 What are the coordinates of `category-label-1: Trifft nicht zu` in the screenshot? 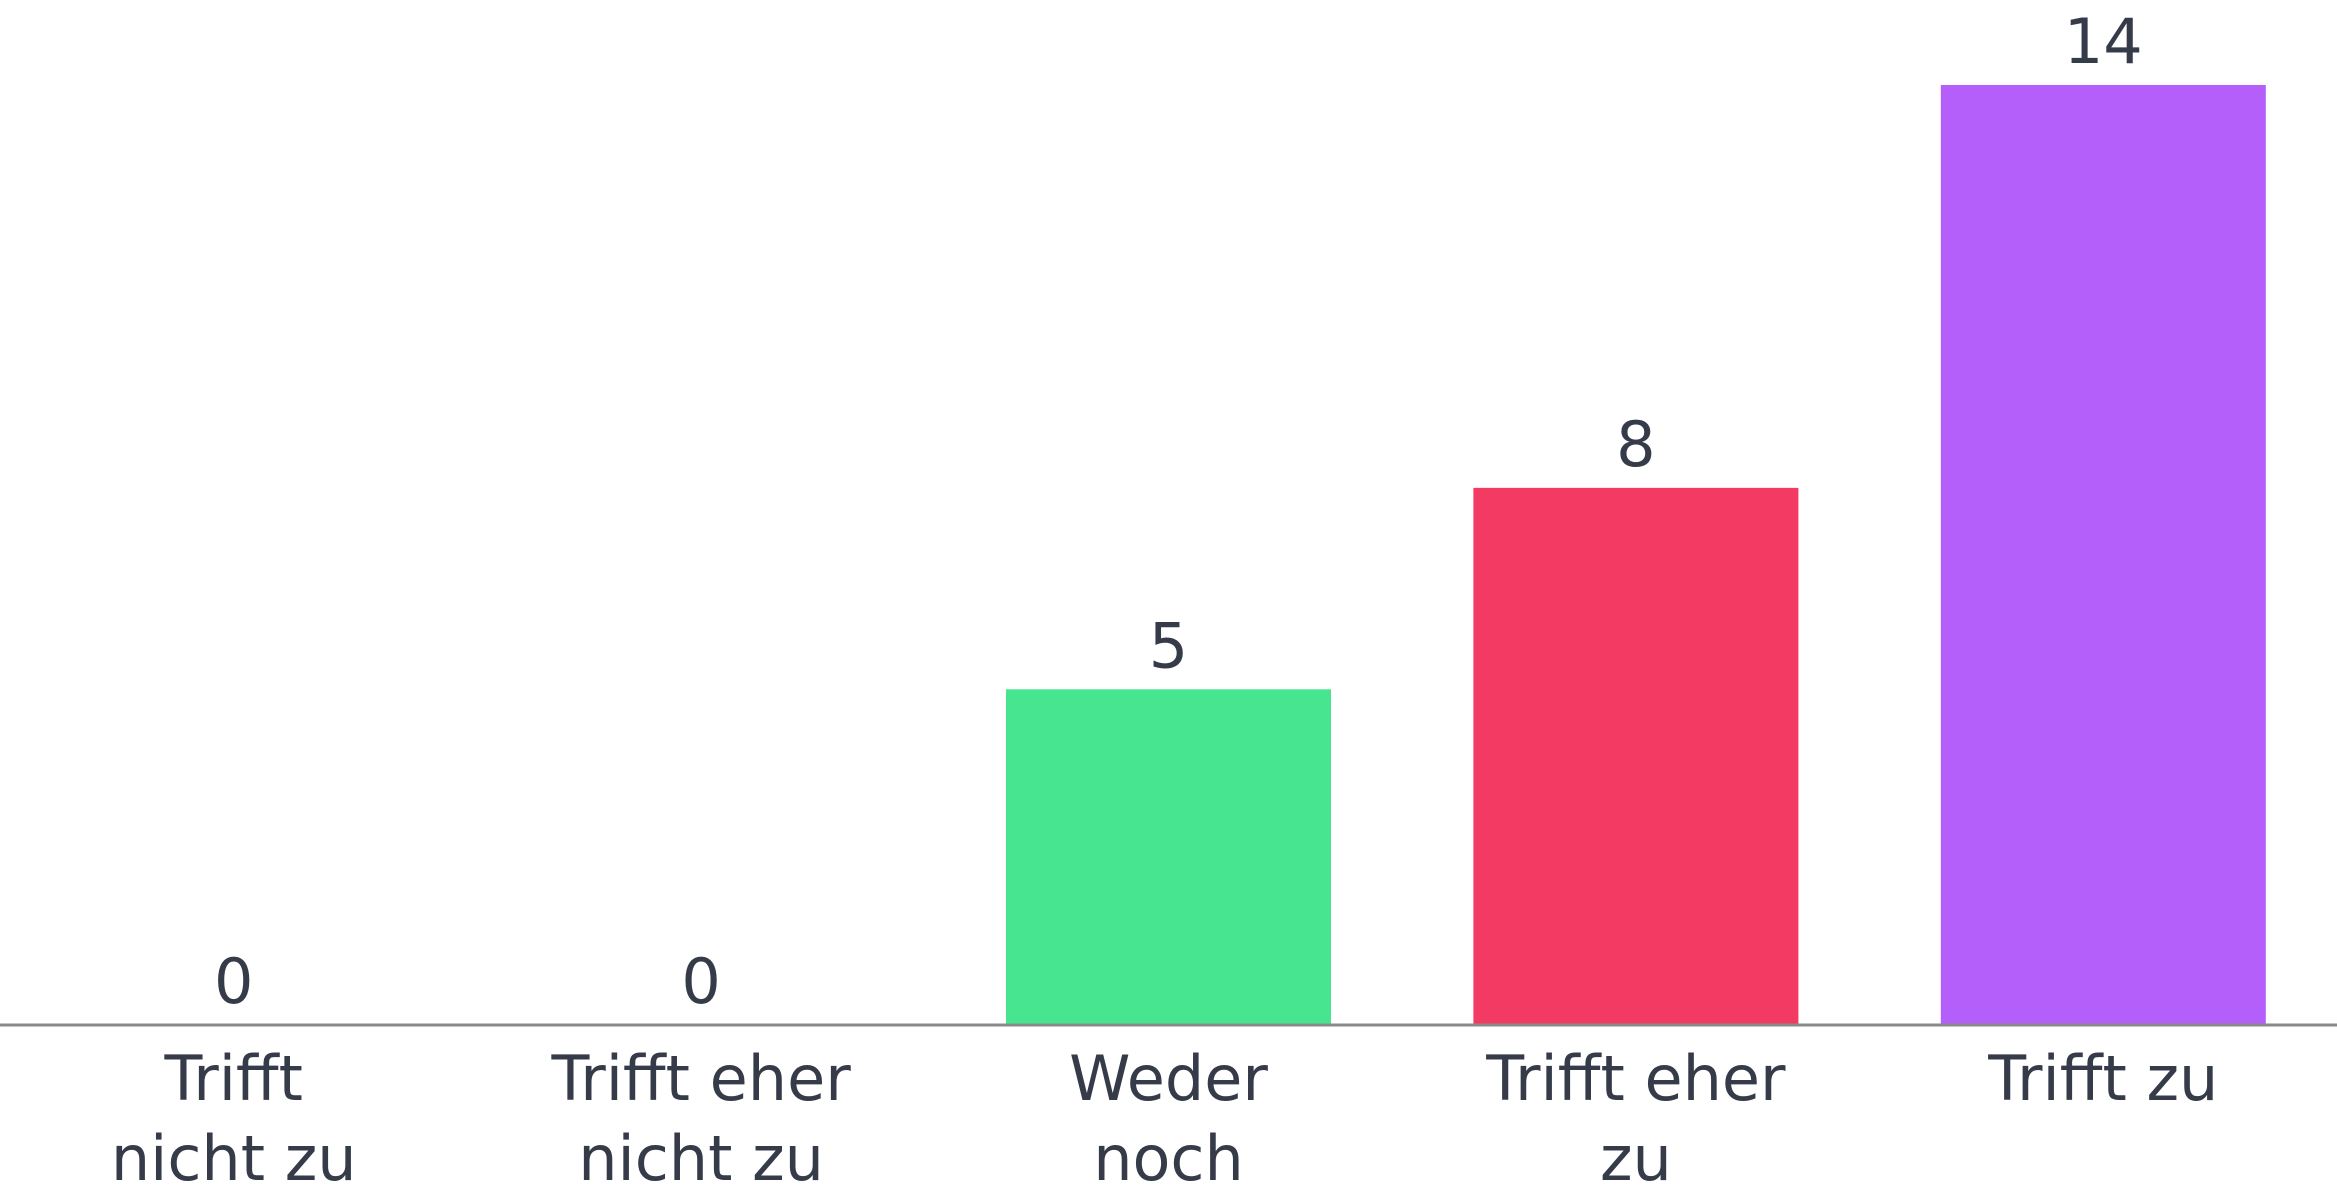 It's located at (234, 1117).